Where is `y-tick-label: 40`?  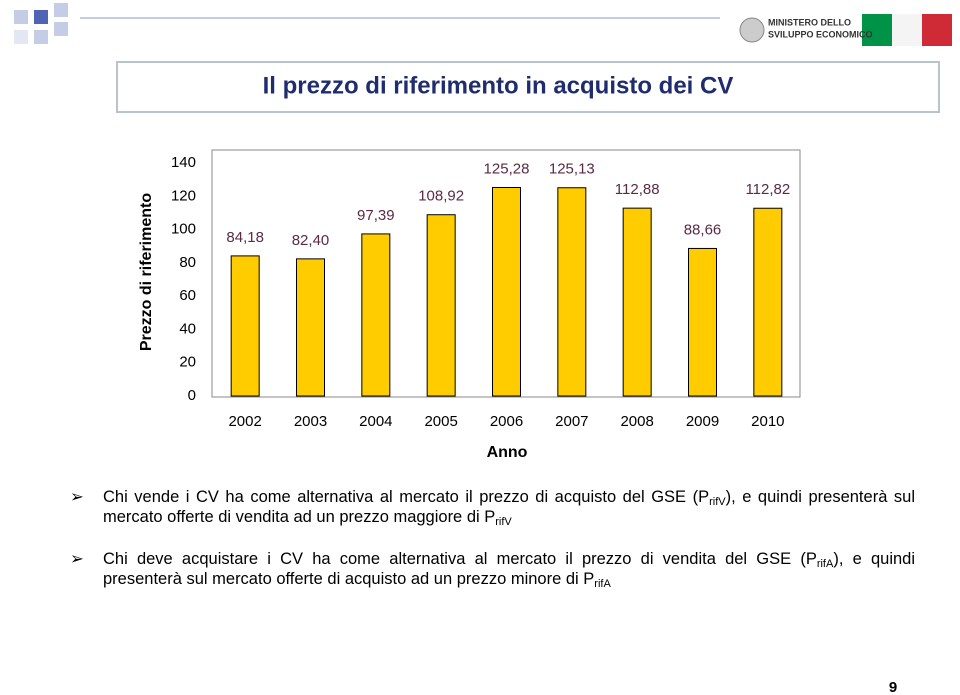
y-tick-label: 40 is located at coordinates (187, 328).